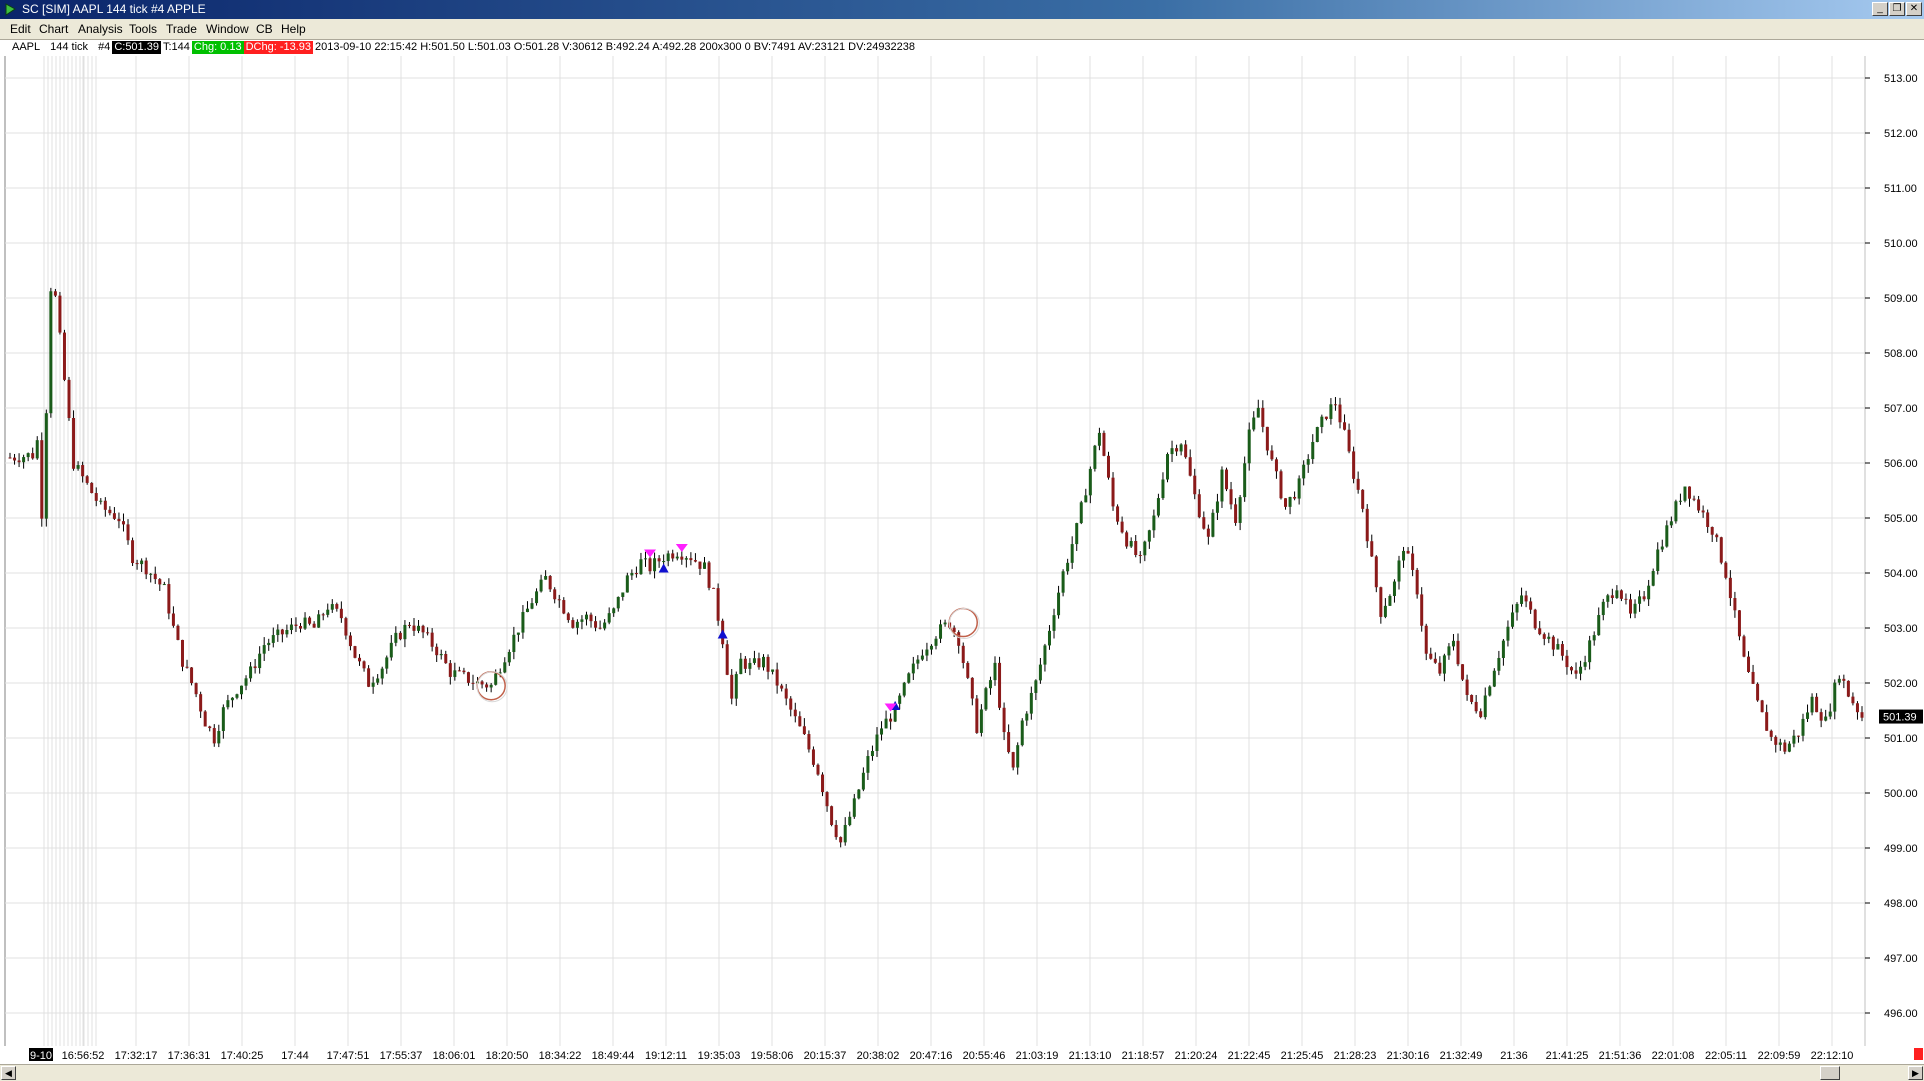 Image resolution: width=1924 pixels, height=1081 pixels. What do you see at coordinates (227, 29) in the screenshot?
I see `menu-window: Window` at bounding box center [227, 29].